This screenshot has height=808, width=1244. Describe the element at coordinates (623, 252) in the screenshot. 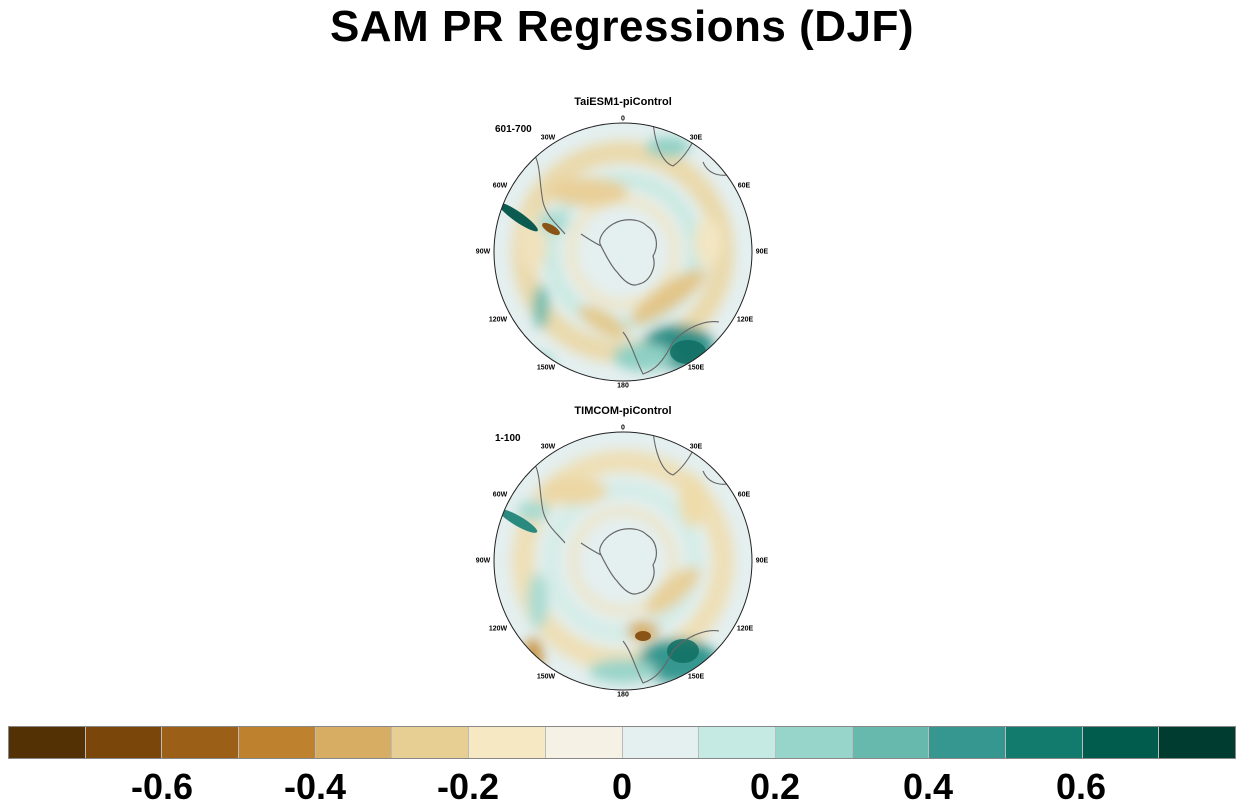

I see `polar-map-taiesm1` at that location.